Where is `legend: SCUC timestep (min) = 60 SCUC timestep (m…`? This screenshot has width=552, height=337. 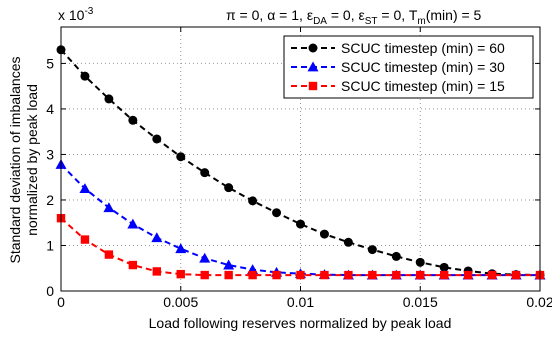 legend: SCUC timestep (min) = 60 SCUC timestep (m… is located at coordinates (408, 67).